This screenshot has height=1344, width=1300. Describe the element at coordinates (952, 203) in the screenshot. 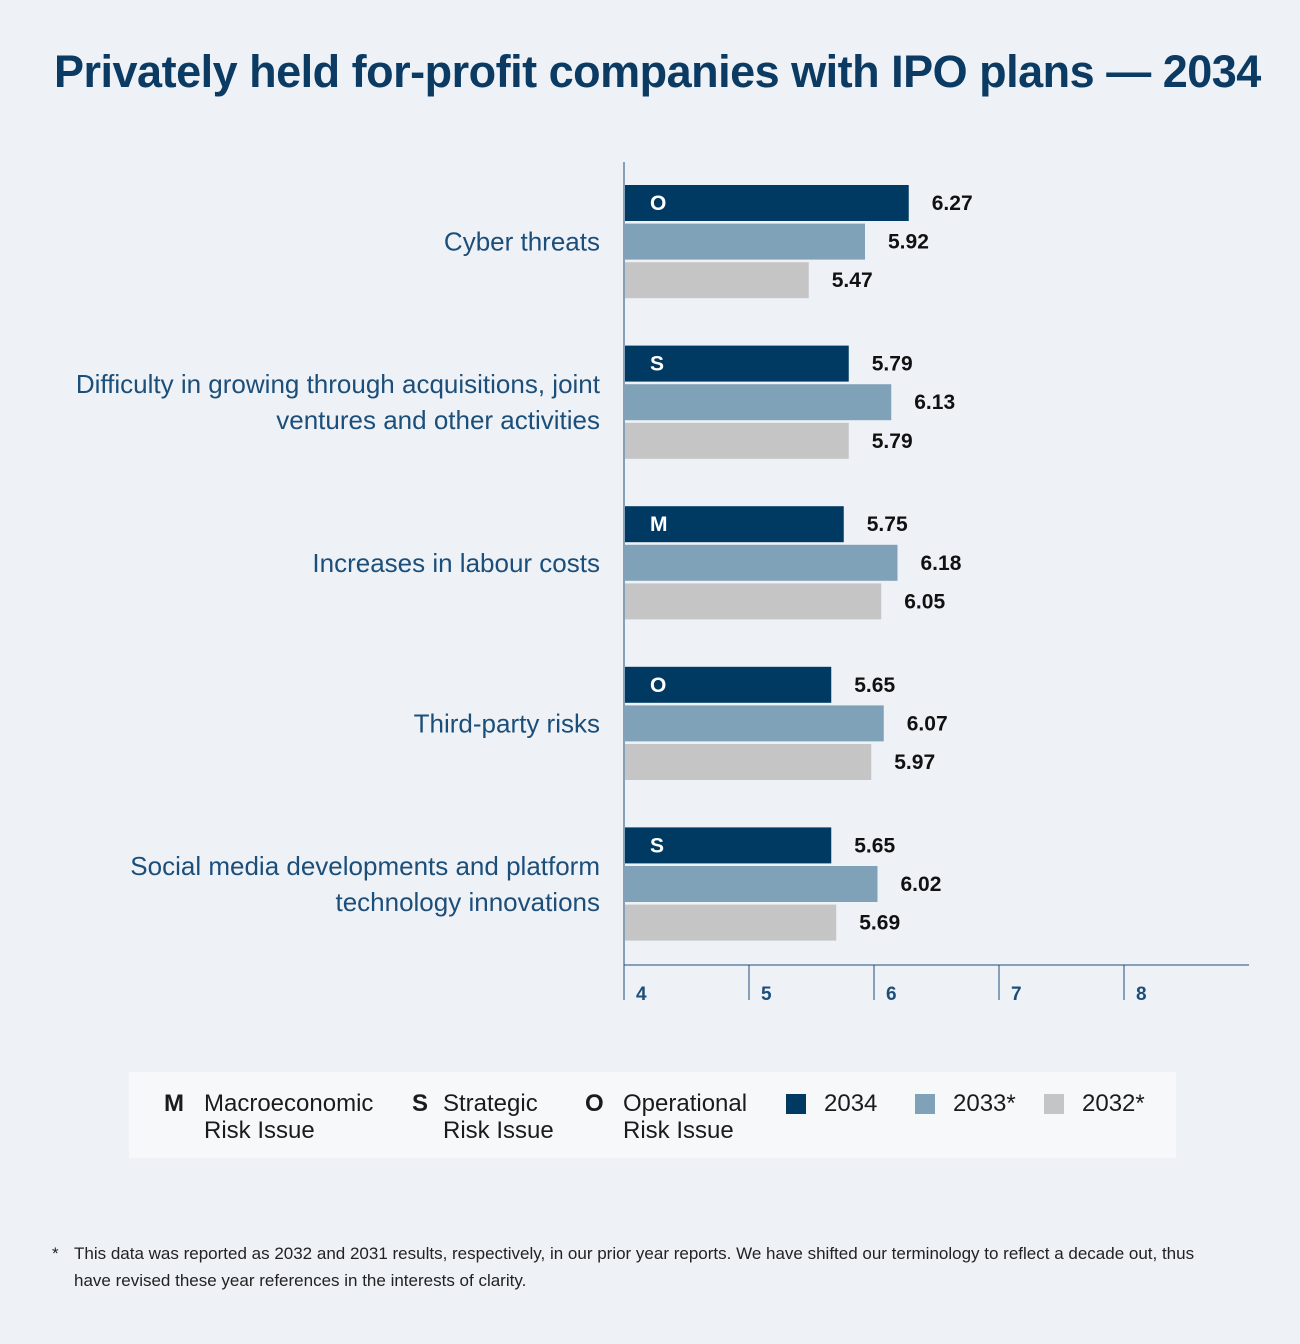

I see `value-label: 6.27` at that location.